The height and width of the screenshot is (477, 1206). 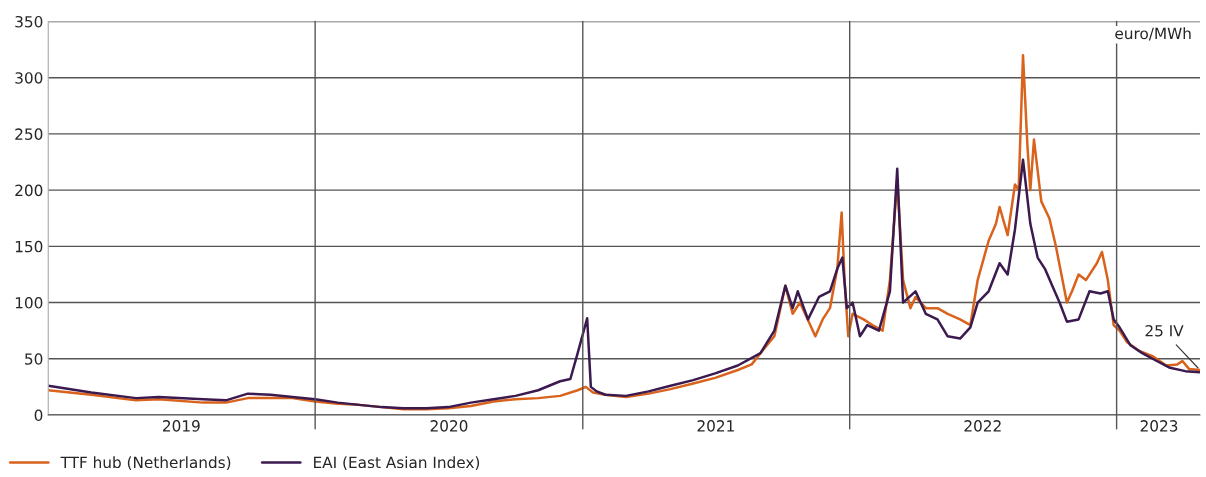 What do you see at coordinates (1153, 34) in the screenshot?
I see `y-axis-title: euro/MWh` at bounding box center [1153, 34].